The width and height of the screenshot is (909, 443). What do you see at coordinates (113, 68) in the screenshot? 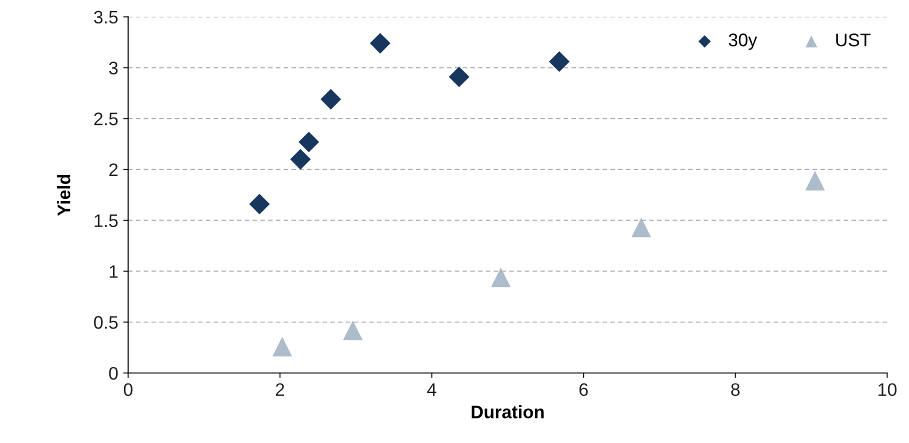
I see `y-tick-label: 3` at bounding box center [113, 68].